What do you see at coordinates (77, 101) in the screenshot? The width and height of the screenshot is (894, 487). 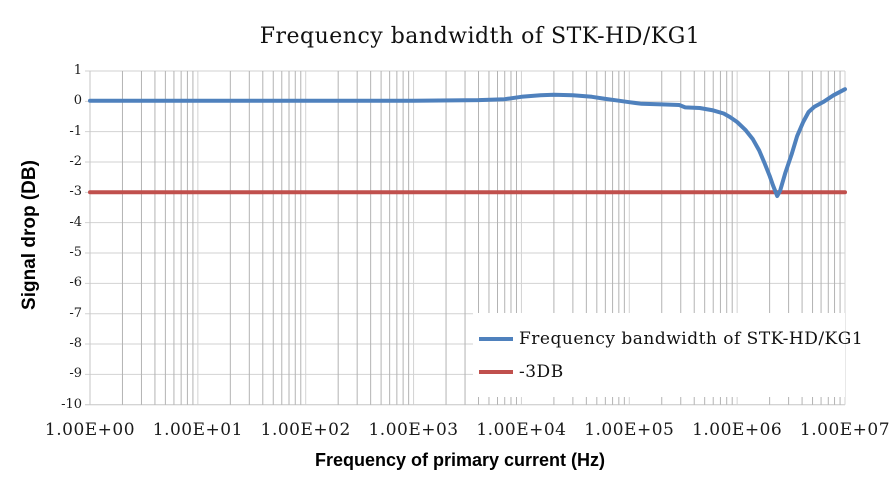 I see `y-tick-label: 0` at bounding box center [77, 101].